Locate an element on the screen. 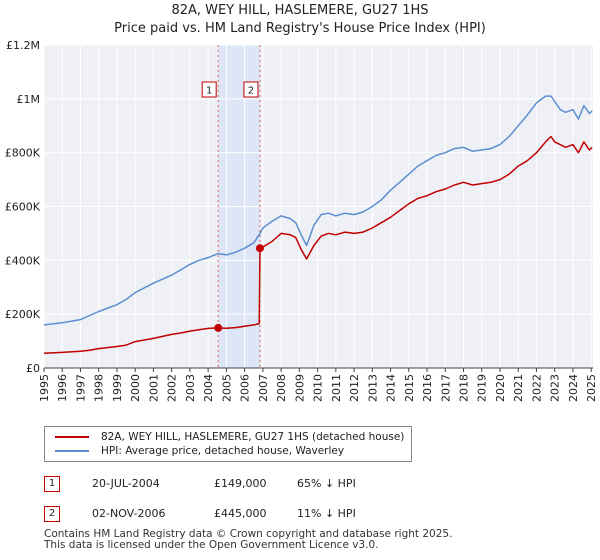 This screenshot has width=600, height=560. x-tick-label: 2000 is located at coordinates (135, 388).